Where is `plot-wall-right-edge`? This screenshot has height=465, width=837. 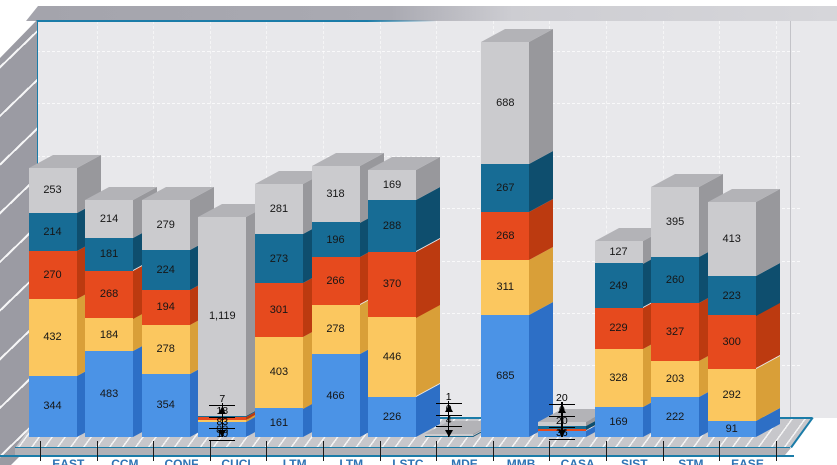 plot-wall-right-edge is located at coordinates (790, 219).